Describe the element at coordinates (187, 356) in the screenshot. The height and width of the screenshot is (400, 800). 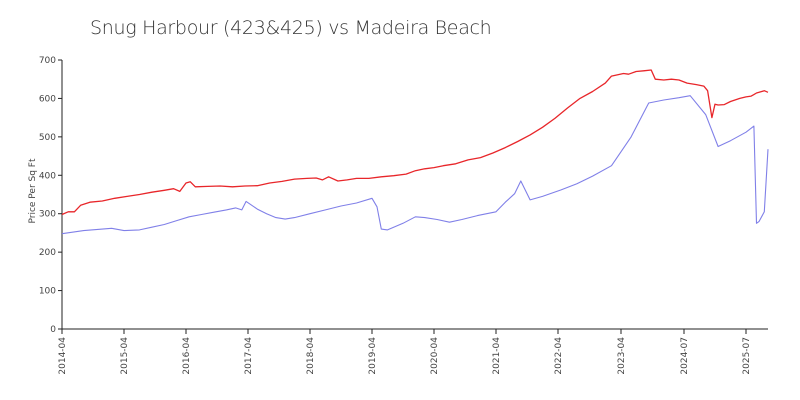
I see `x-tick-label: 2016-04` at that location.